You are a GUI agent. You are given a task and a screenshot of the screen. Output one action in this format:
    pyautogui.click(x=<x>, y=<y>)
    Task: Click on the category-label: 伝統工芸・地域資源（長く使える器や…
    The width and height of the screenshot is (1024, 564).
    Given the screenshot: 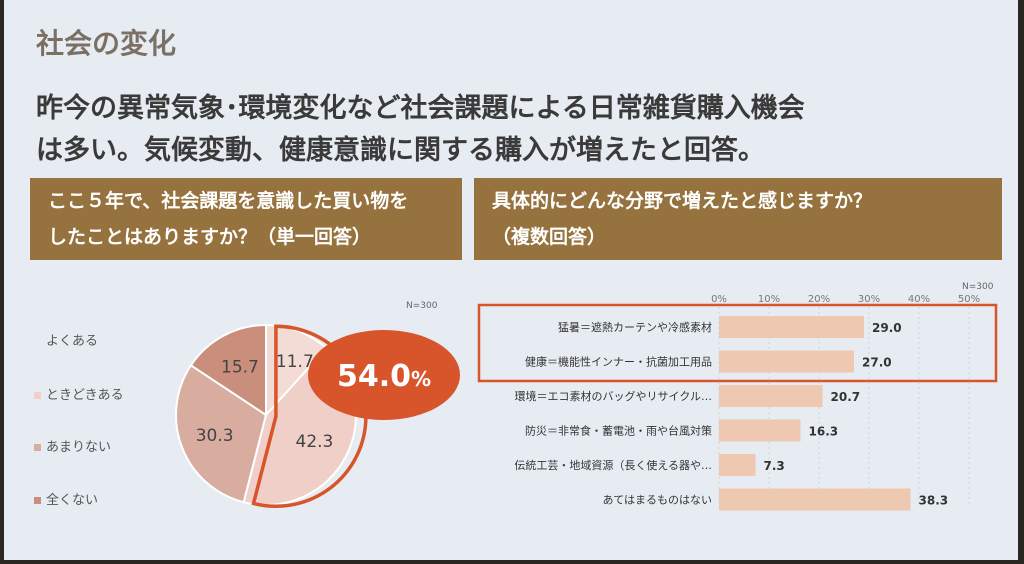 What is the action you would take?
    pyautogui.click(x=613, y=465)
    